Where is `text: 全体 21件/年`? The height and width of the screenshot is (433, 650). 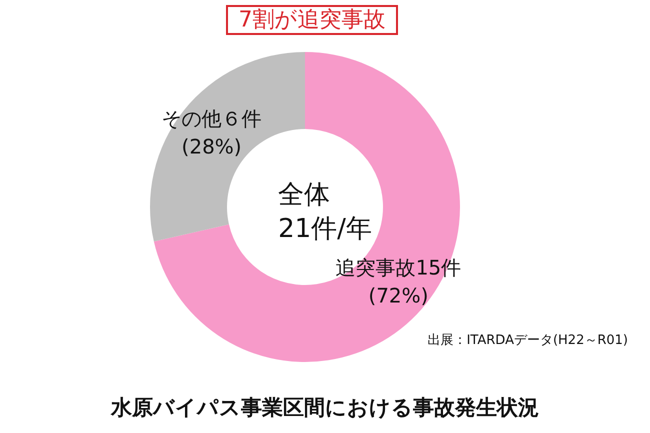 text: 全体 21件/年 is located at coordinates (325, 212).